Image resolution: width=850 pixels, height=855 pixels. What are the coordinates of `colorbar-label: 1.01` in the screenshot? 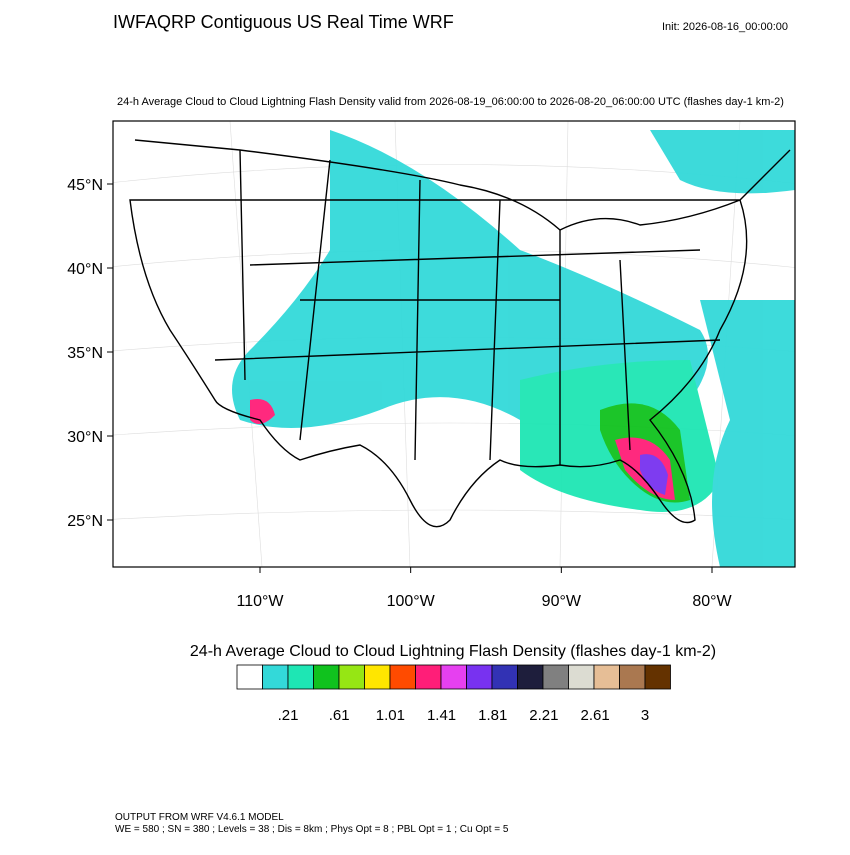 It's located at (390, 715).